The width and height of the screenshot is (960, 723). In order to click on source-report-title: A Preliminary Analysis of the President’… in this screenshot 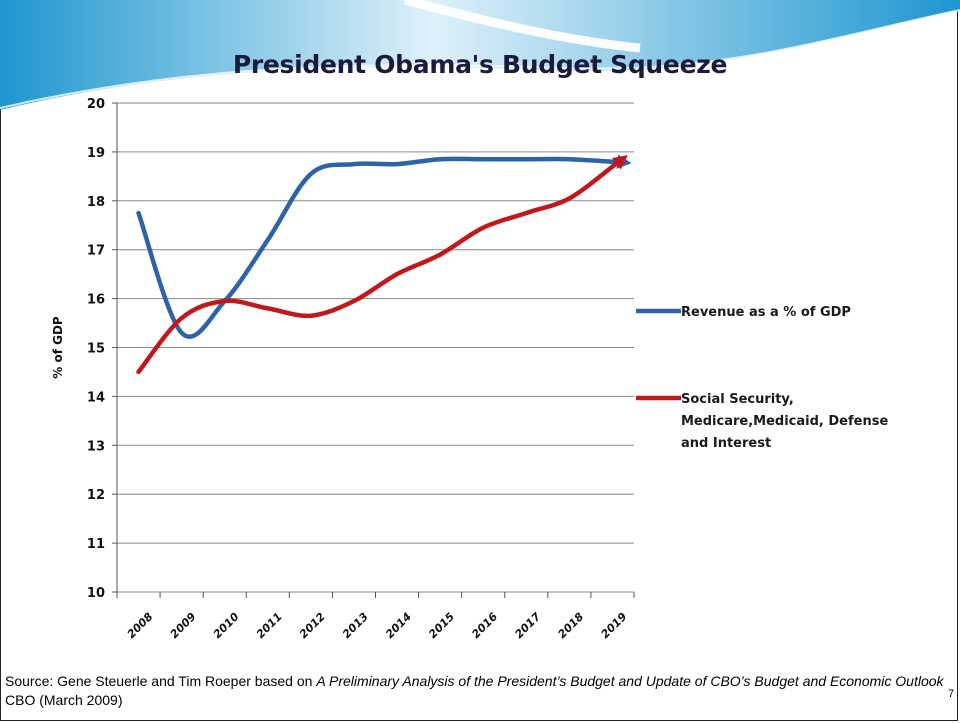, I will do `click(630, 681)`.